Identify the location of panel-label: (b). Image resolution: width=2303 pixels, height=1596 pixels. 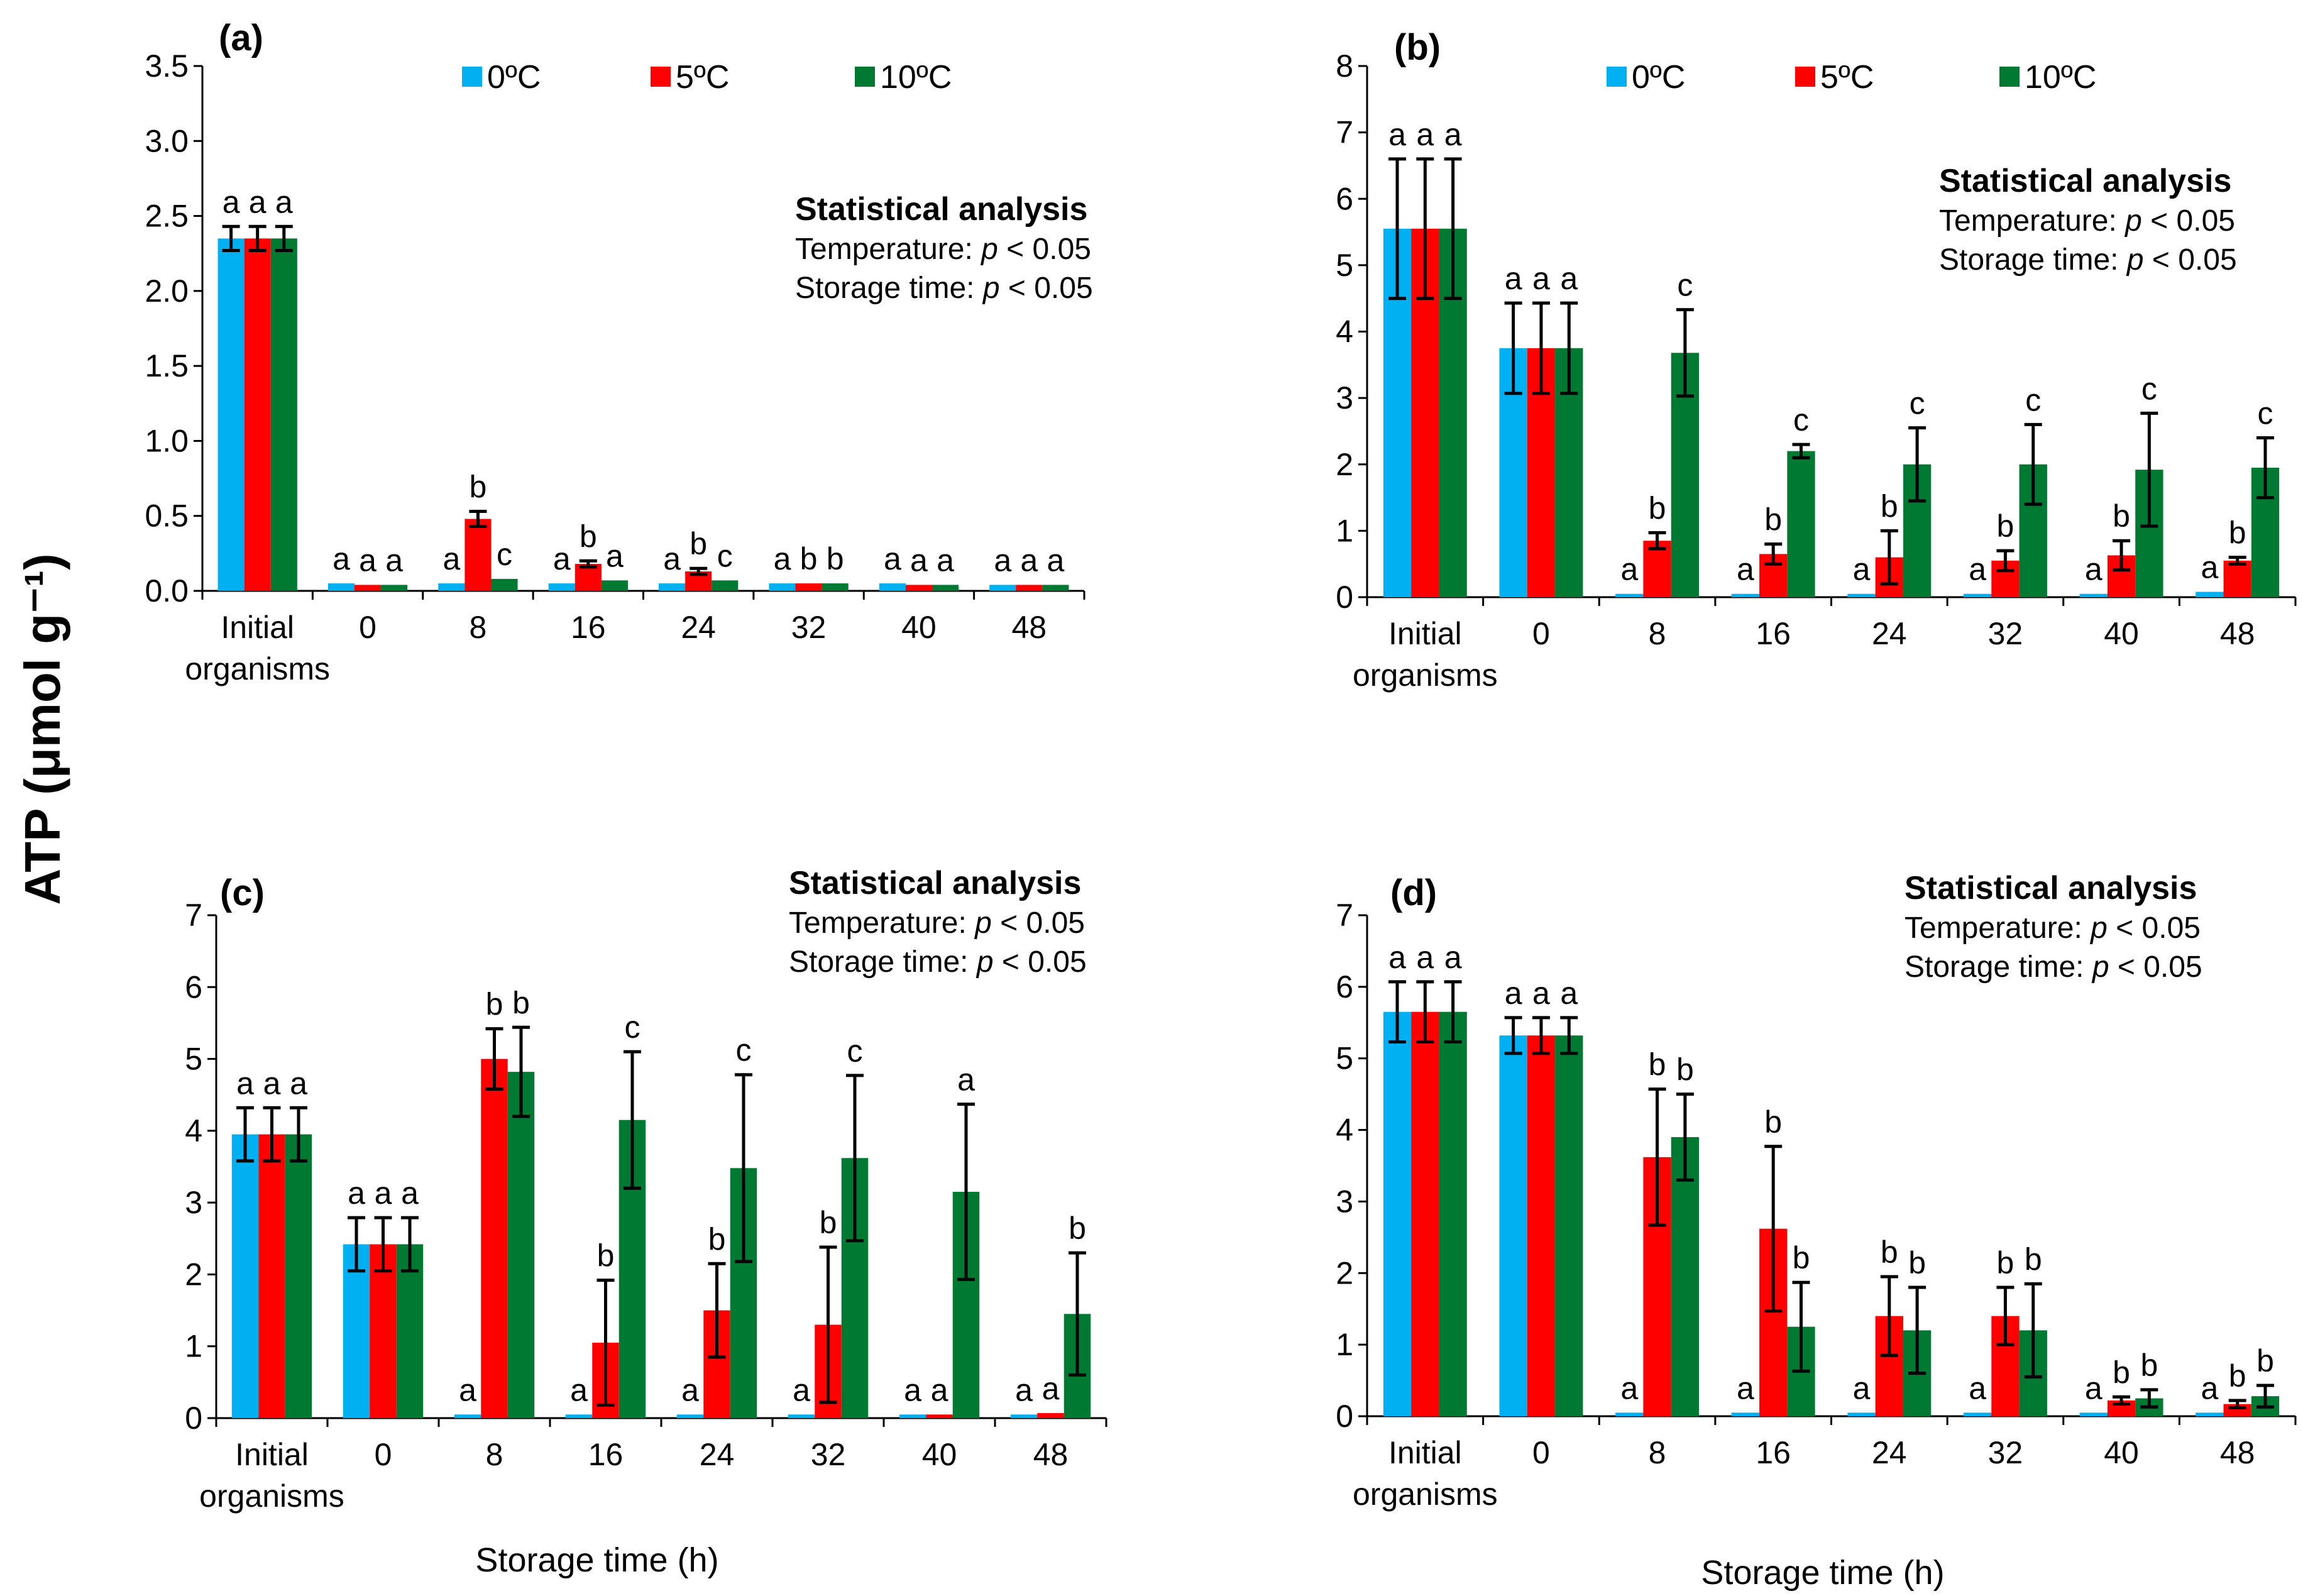
(1417, 47).